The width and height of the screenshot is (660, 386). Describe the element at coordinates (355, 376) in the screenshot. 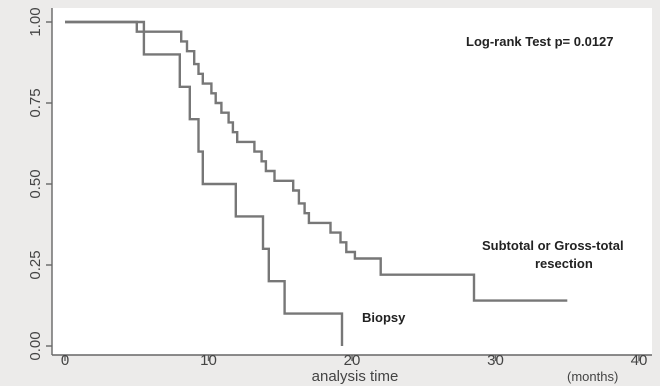

I see `x-axis-title: analysis time` at that location.